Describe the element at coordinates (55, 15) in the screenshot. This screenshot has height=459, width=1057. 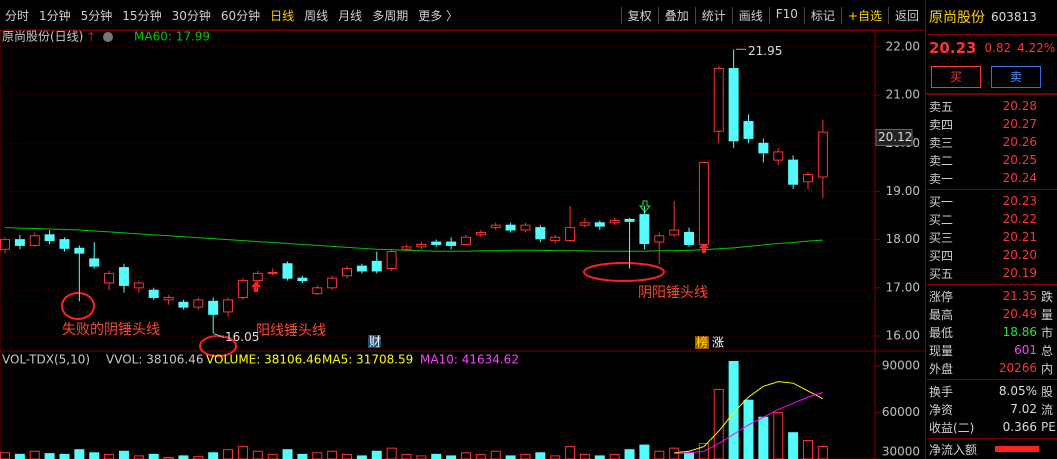
I see `period-tab: 1分钟` at that location.